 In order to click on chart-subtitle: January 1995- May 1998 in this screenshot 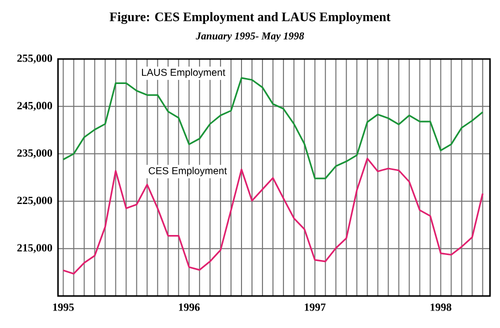, I will do `click(250, 37)`.